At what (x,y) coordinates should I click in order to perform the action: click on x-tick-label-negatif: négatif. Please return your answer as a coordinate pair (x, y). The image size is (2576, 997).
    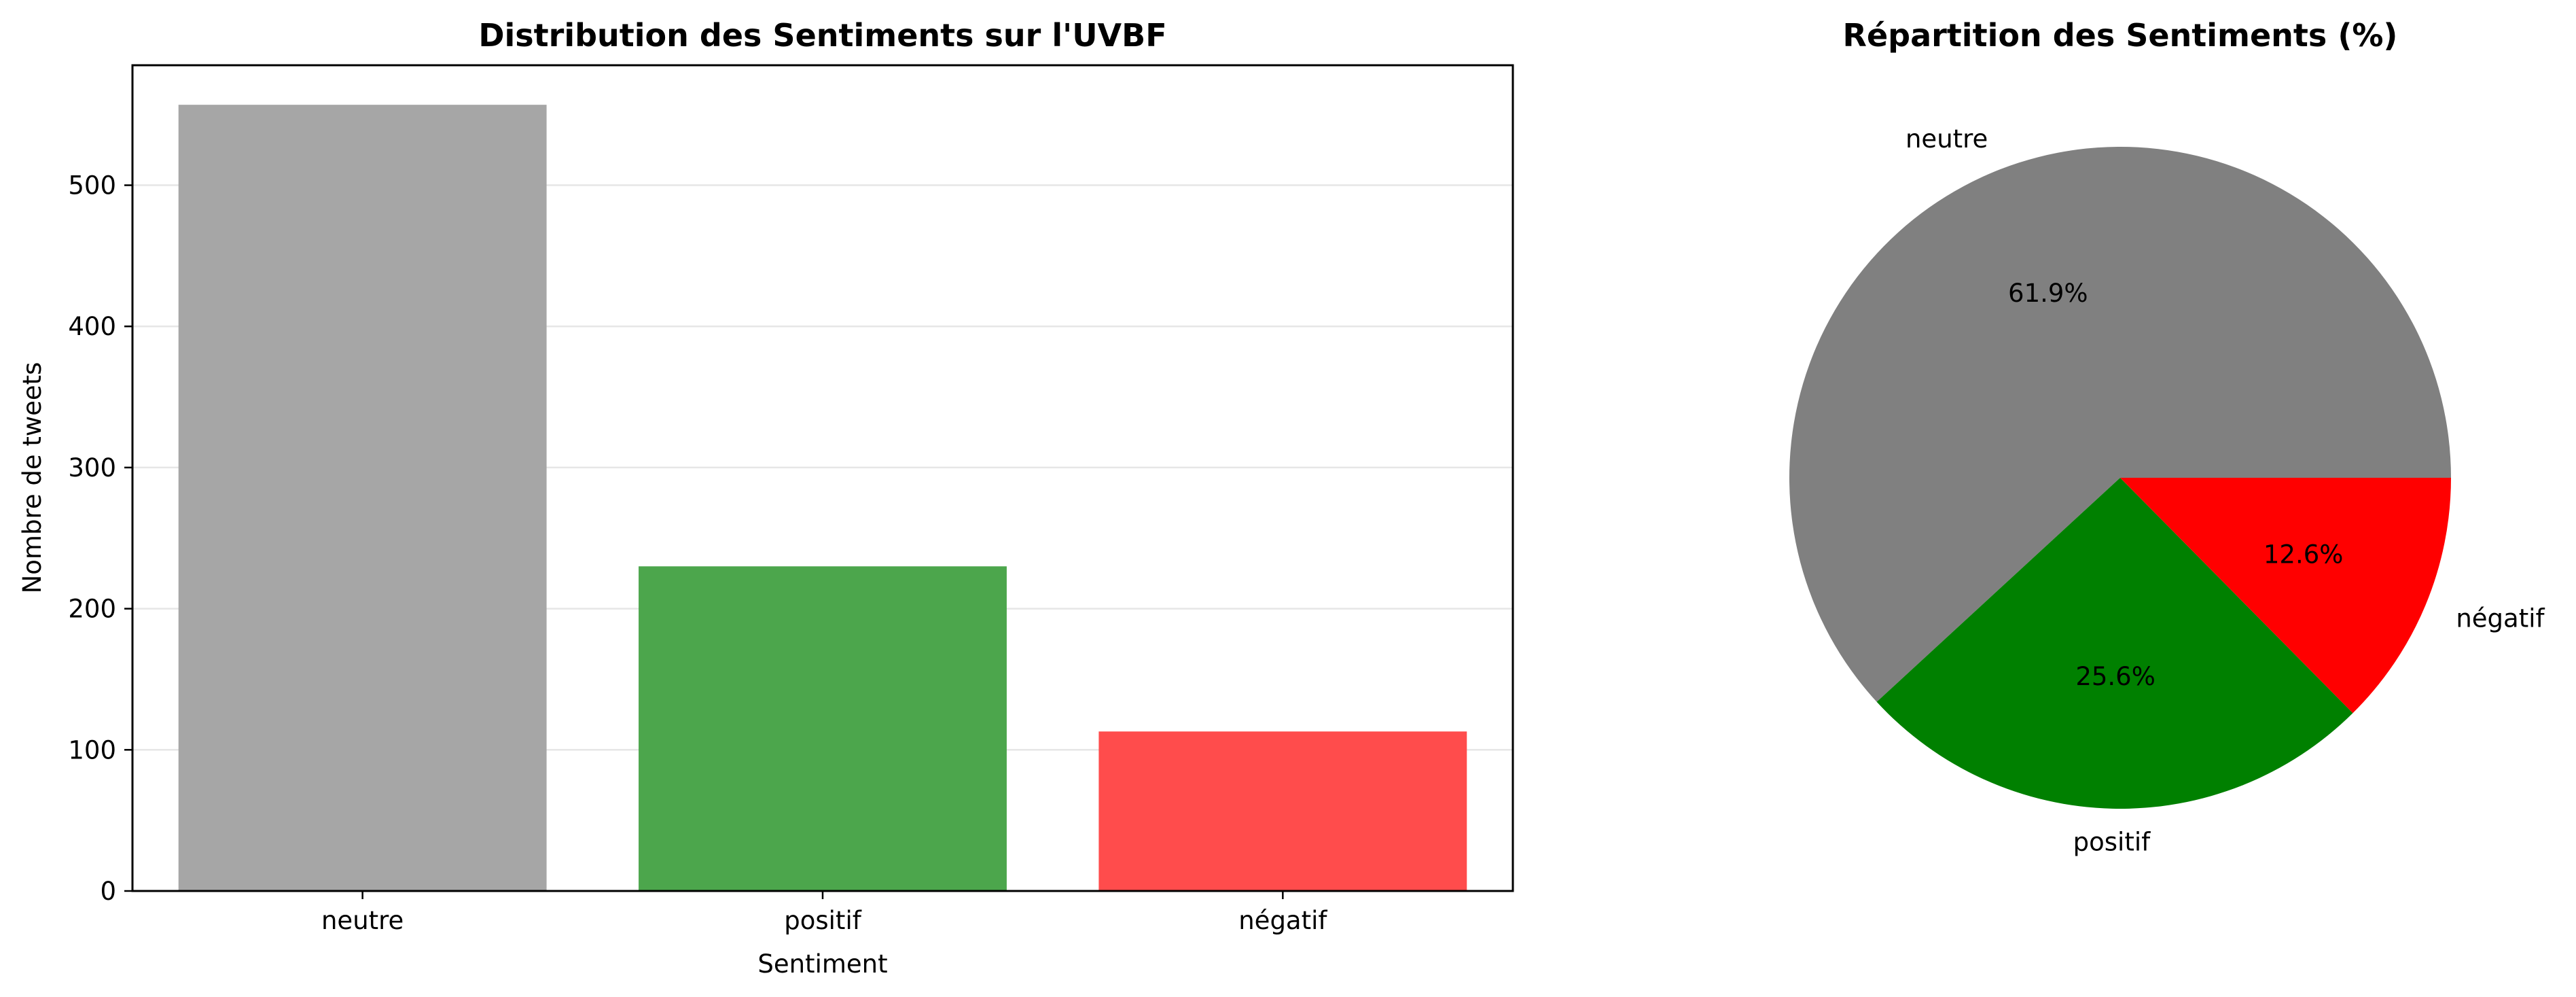
    Looking at the image, I should click on (1282, 920).